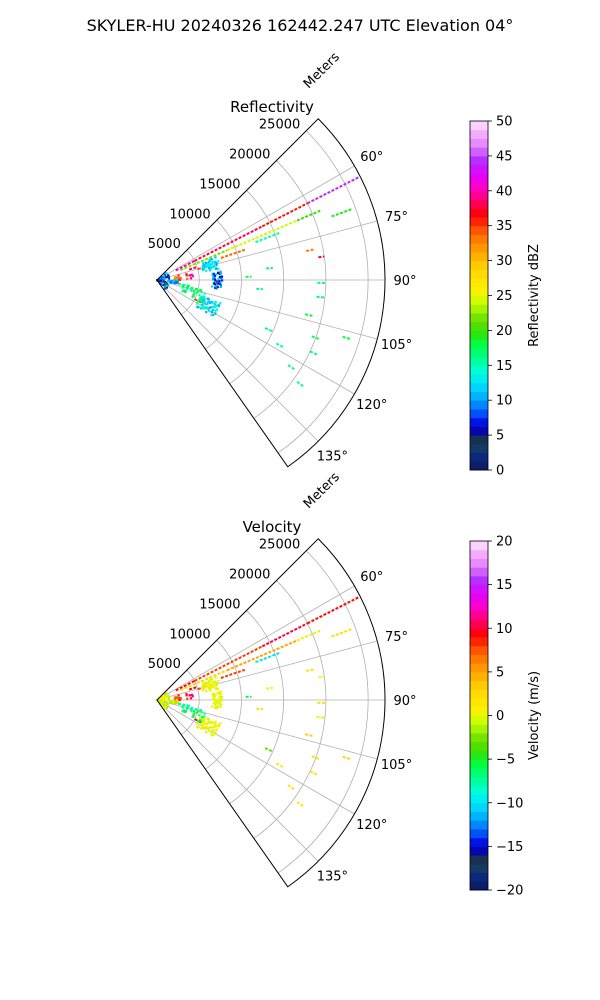 Image resolution: width=600 pixels, height=1000 pixels. What do you see at coordinates (396, 637) in the screenshot?
I see `angle-tick-label: 75°` at bounding box center [396, 637].